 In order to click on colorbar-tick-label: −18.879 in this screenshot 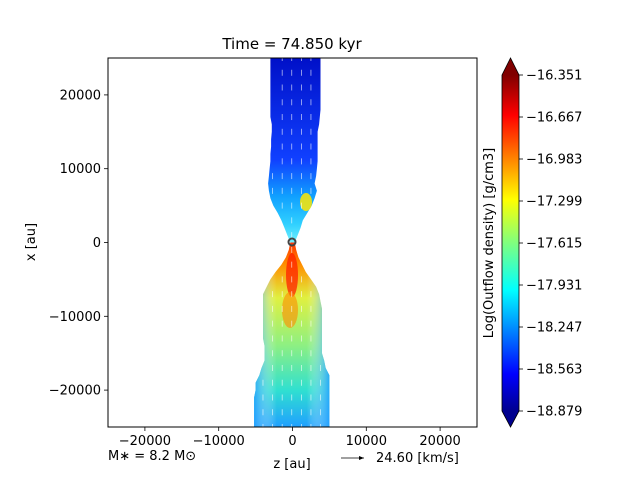, I will do `click(554, 412)`.